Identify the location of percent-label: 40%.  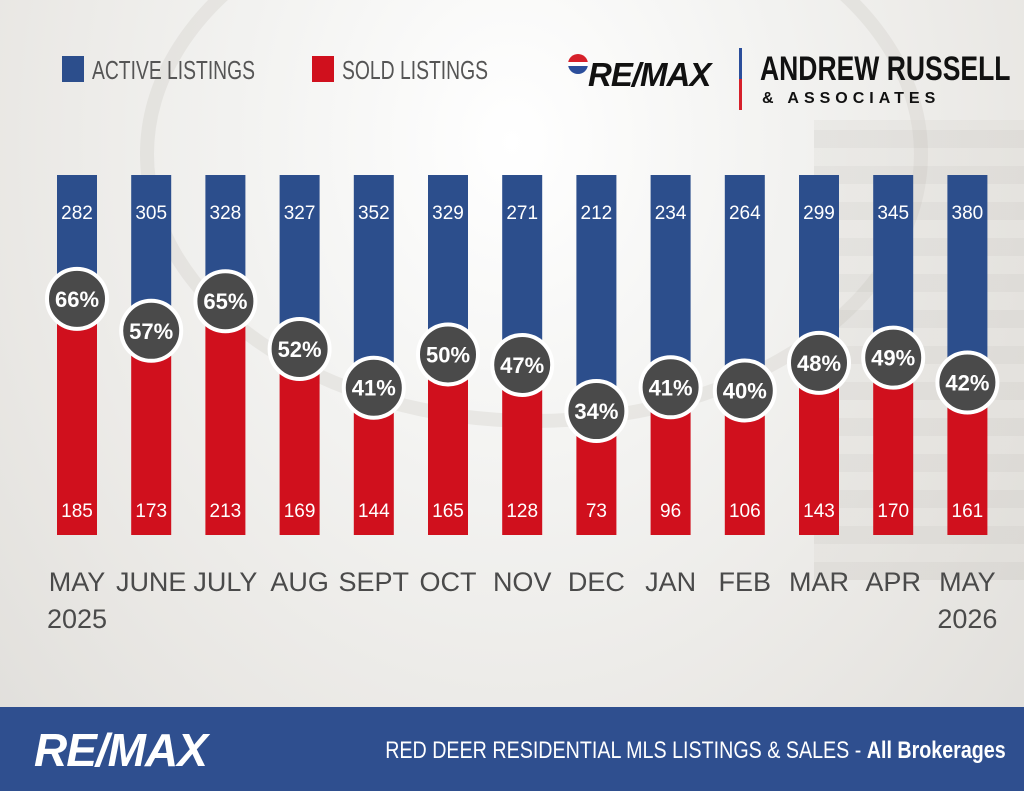
(745, 390).